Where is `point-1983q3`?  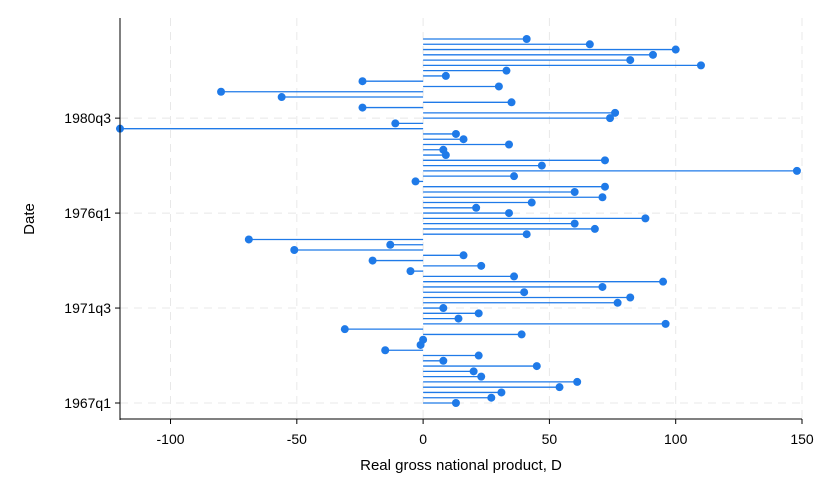 point-1983q3 is located at coordinates (652, 54).